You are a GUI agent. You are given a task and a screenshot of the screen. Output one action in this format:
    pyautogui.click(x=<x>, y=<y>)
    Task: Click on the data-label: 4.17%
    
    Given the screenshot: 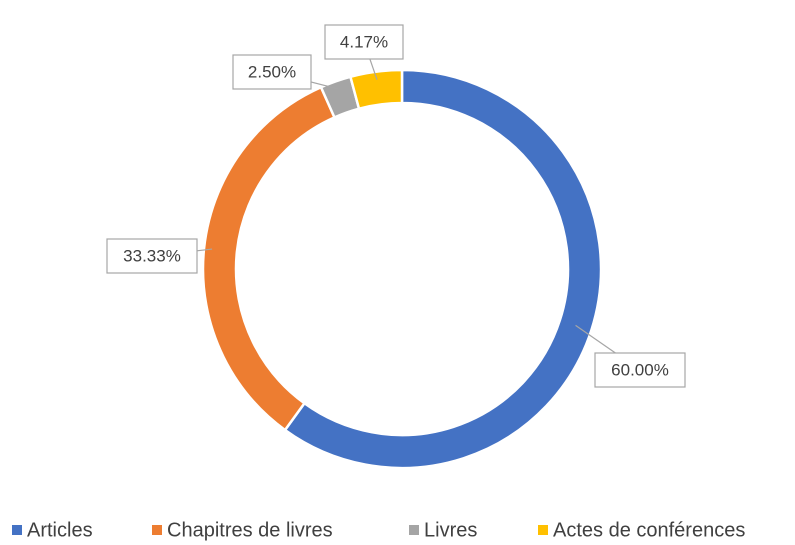 What is the action you would take?
    pyautogui.click(x=364, y=41)
    